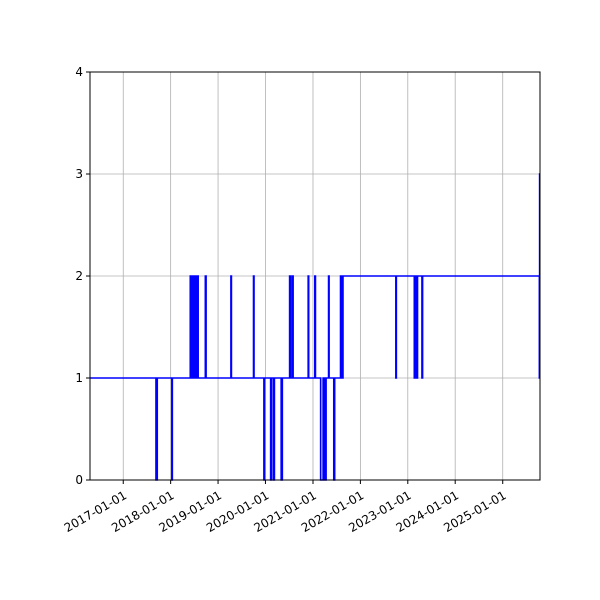 This screenshot has height=600, width=600. I want to click on y-tick-label: 3, so click(79, 174).